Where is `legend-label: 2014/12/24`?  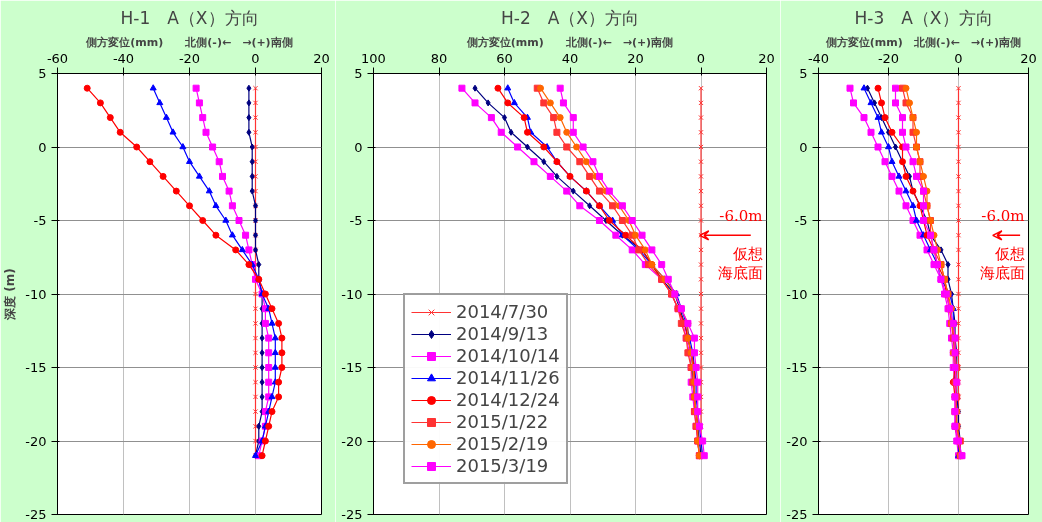 legend-label: 2014/12/24 is located at coordinates (508, 399).